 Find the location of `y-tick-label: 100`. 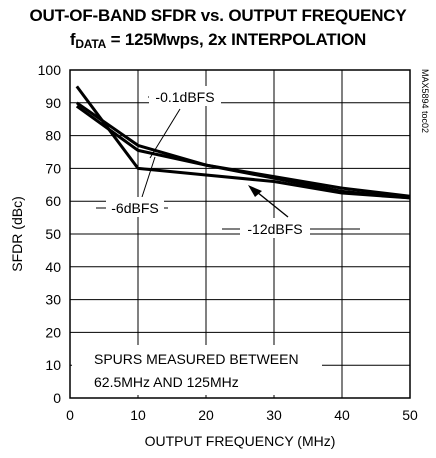

y-tick-label: 100 is located at coordinates (50, 70).